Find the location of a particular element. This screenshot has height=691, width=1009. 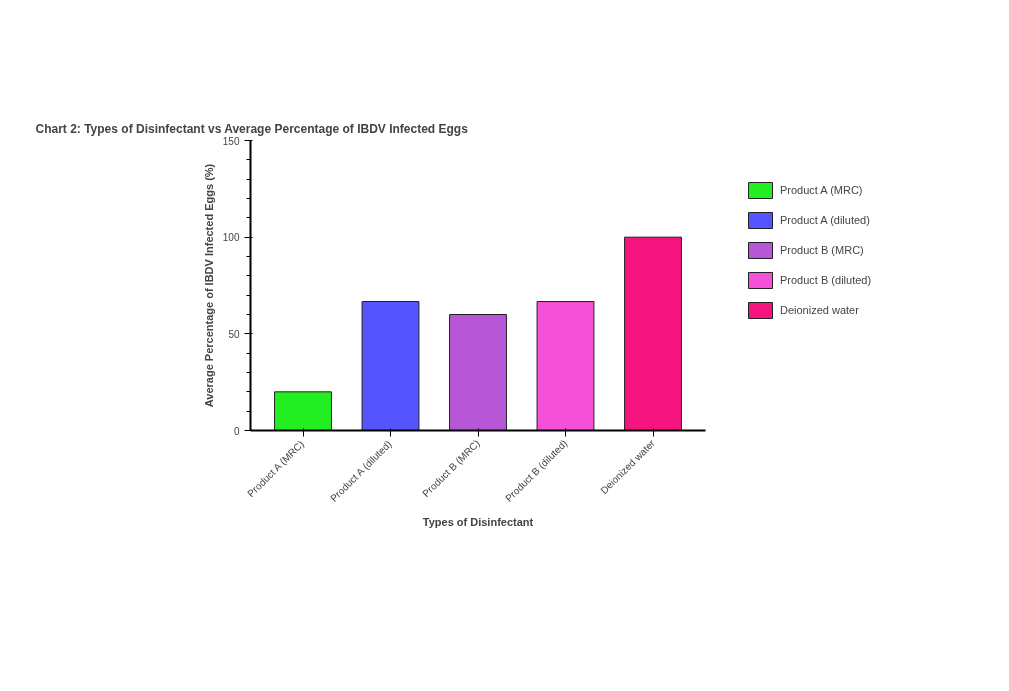

chart-title: Chart 2: Types of Disinfectant vs Average Percentage of IBDV Infected Eggs is located at coordinates (252, 128).